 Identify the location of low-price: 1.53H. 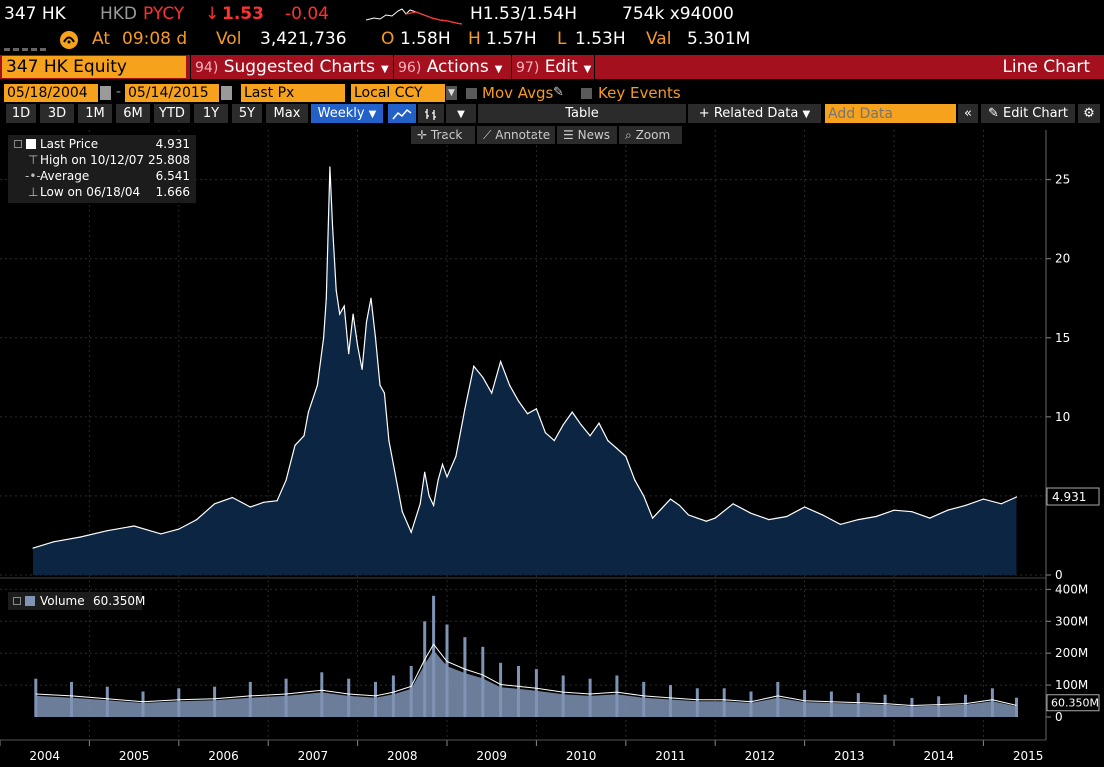
(600, 39).